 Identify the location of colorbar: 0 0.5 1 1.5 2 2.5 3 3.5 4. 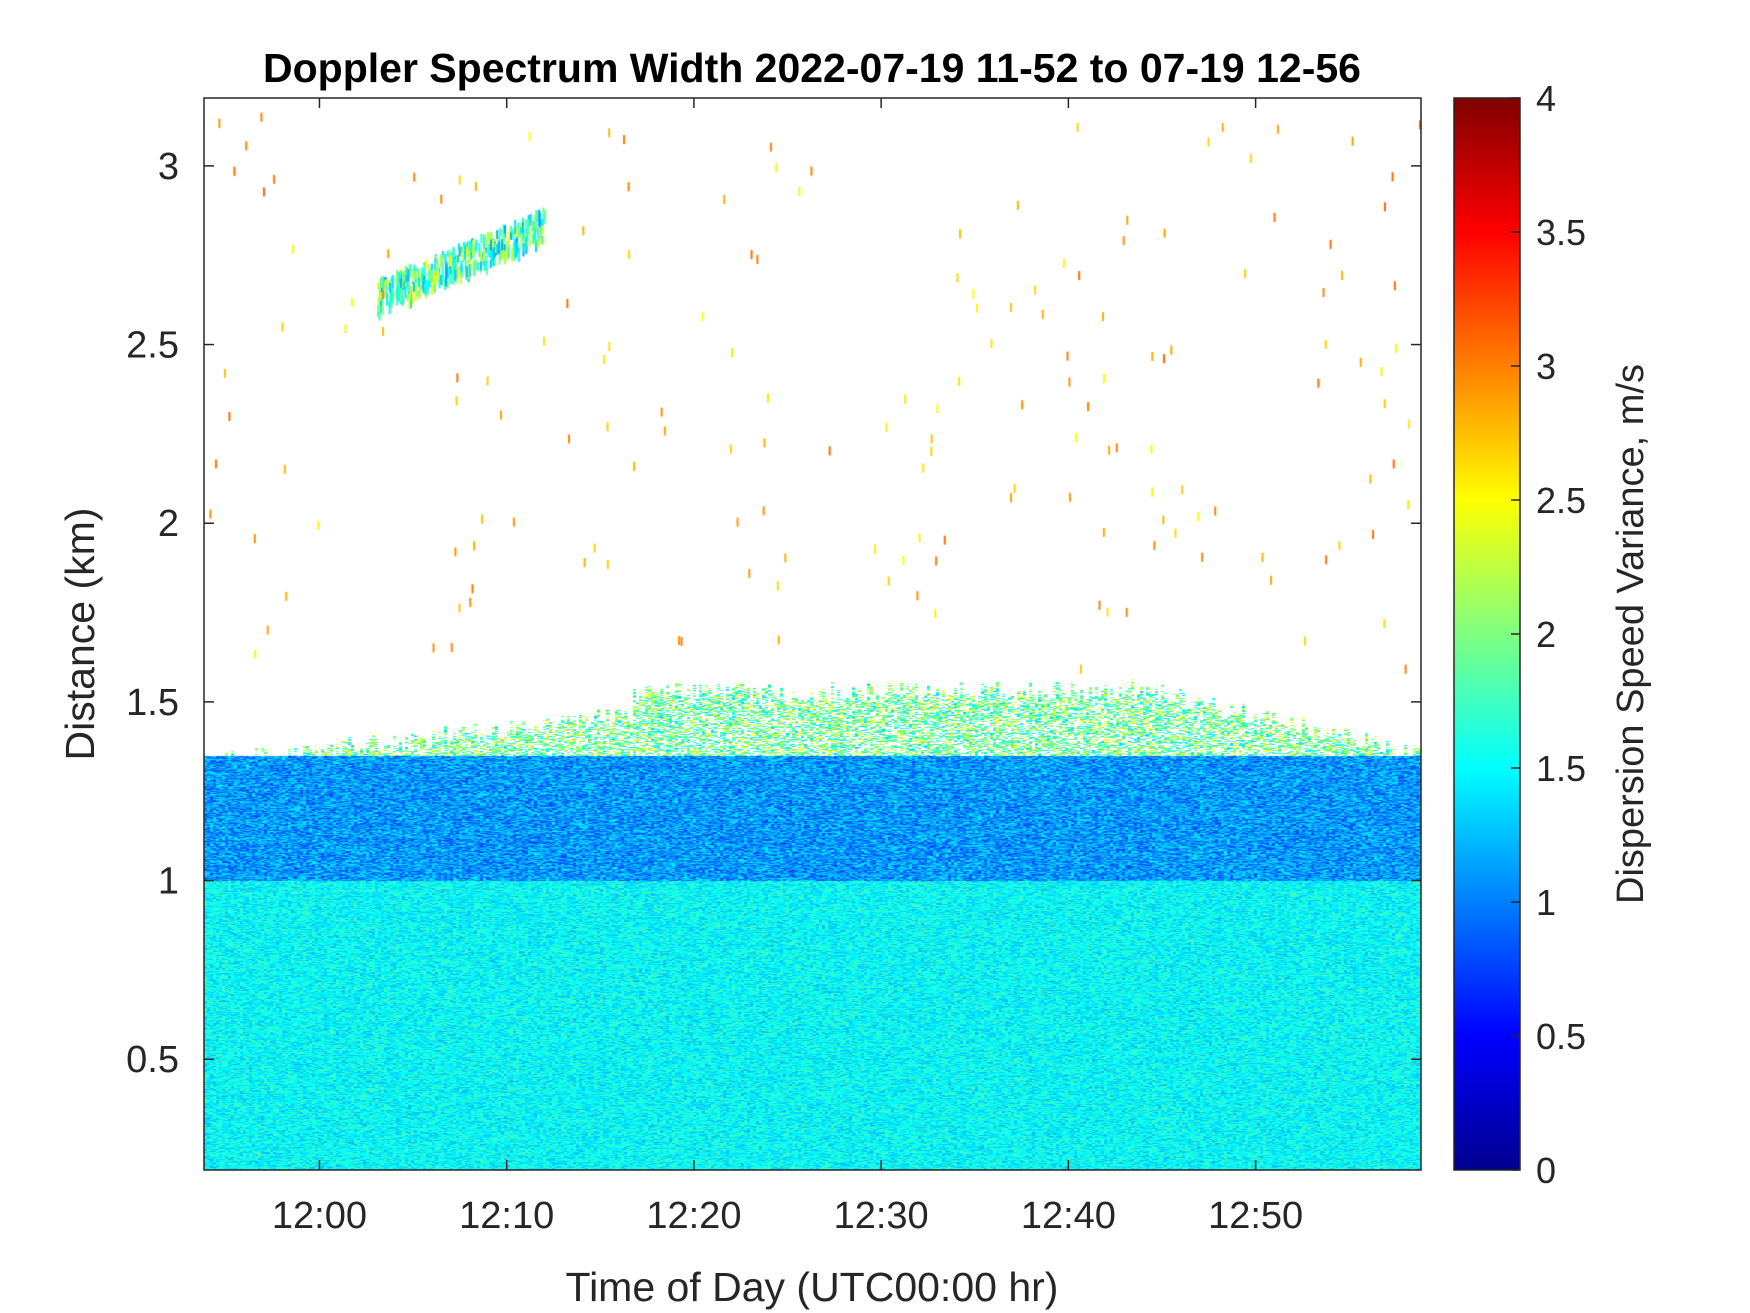
(1519, 634).